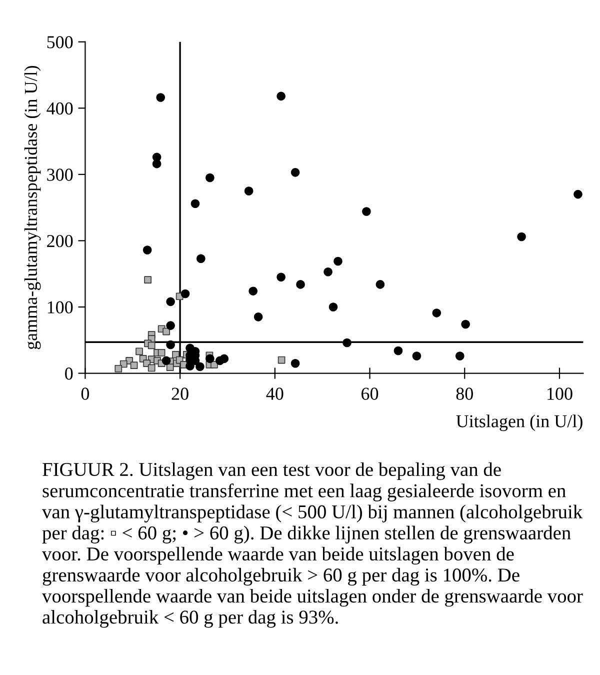 The image size is (600, 675). I want to click on y-tick-label: 0, so click(69, 374).